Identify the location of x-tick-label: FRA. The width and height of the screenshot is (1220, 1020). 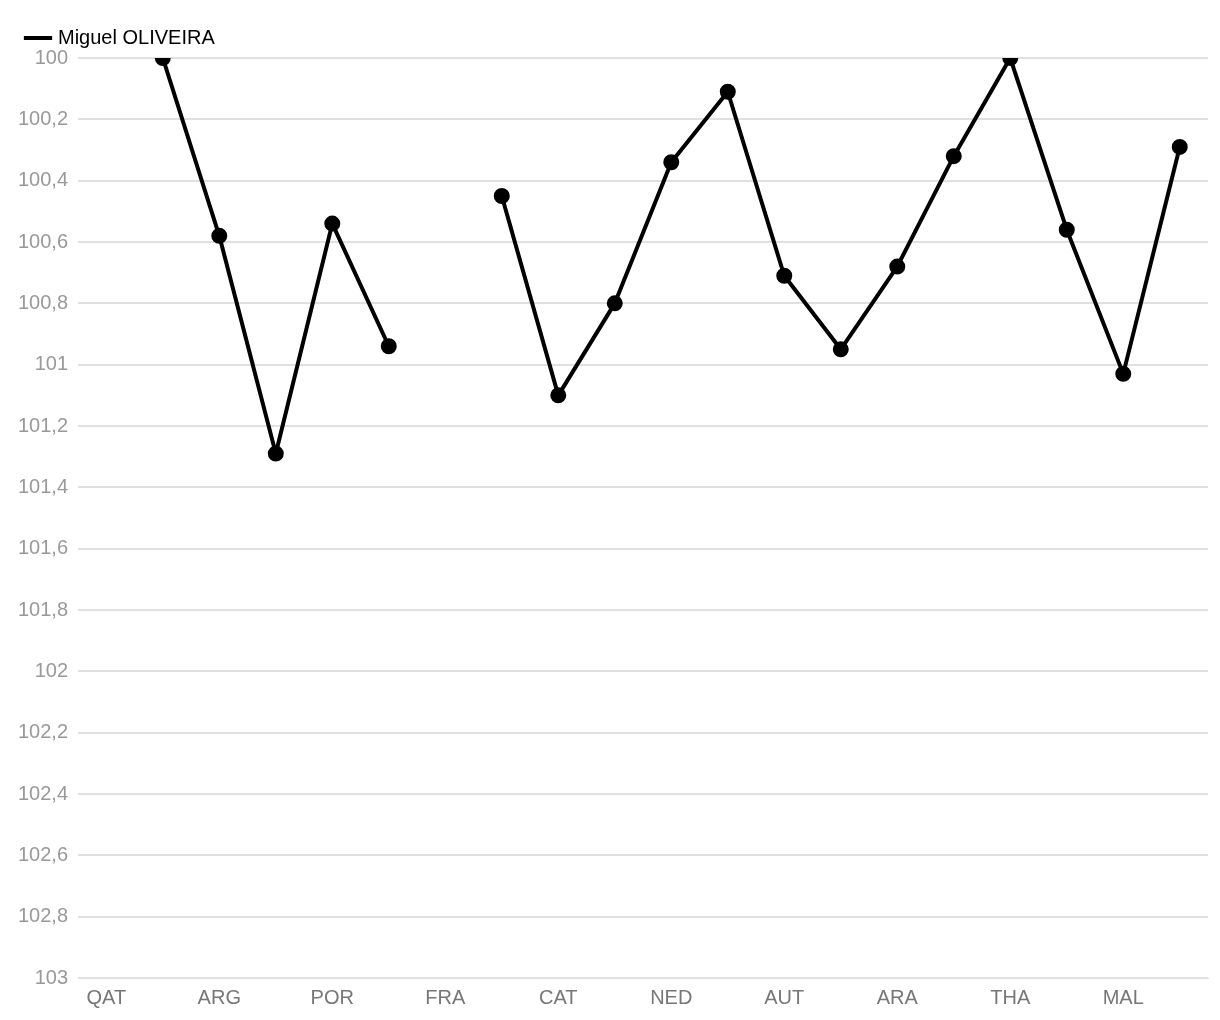
(445, 996).